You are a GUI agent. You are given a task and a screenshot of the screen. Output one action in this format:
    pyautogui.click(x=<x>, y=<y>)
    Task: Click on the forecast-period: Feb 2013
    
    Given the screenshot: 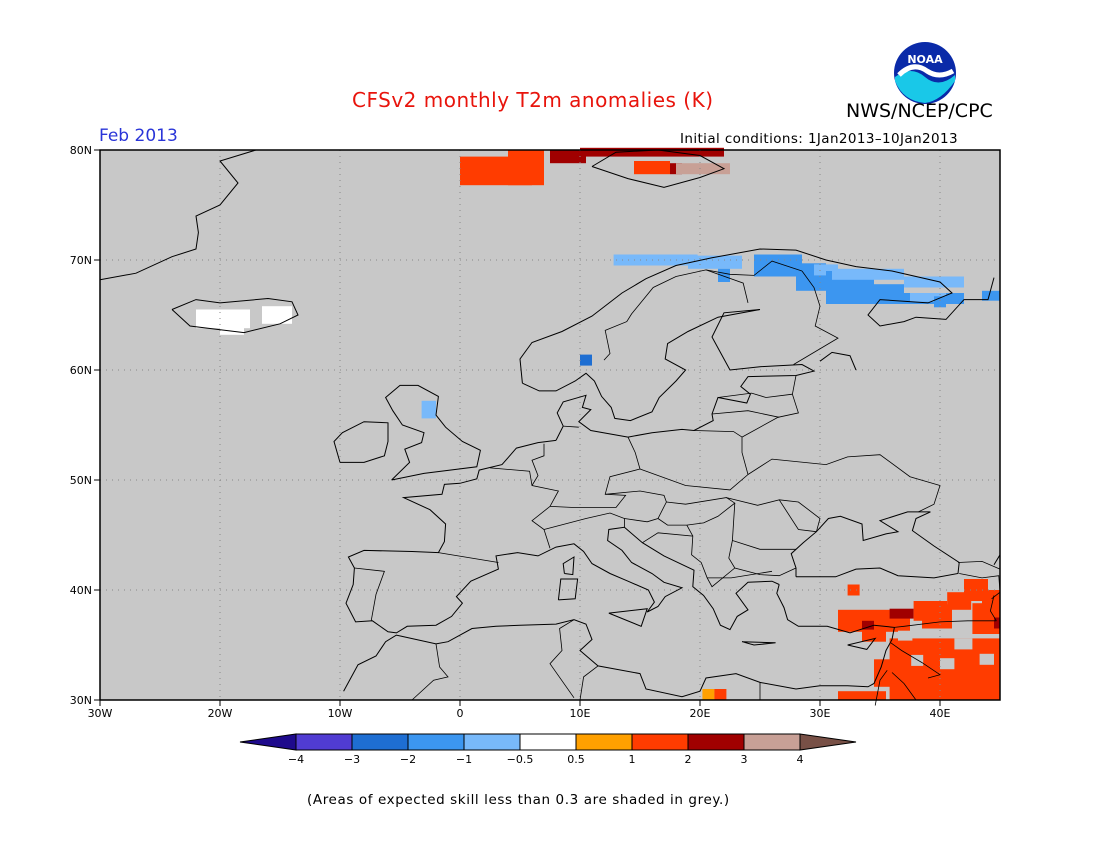 What is the action you would take?
    pyautogui.click(x=138, y=136)
    